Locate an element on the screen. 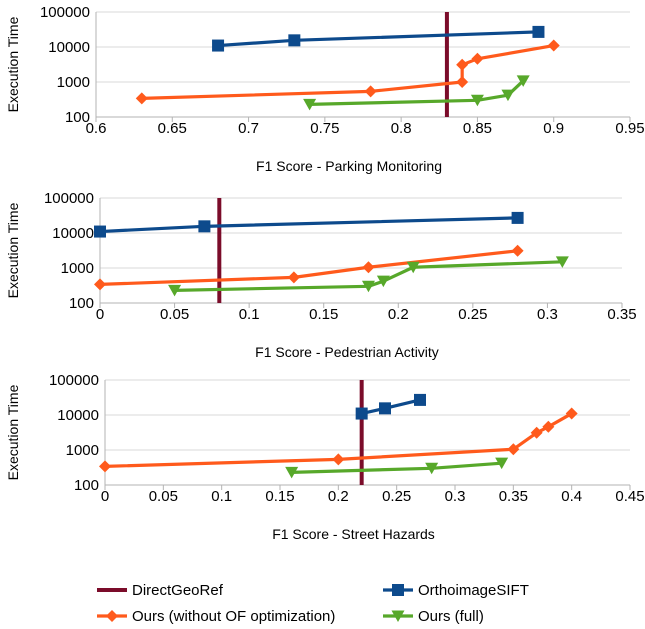 The height and width of the screenshot is (629, 645). x-tick-label: 0.7 is located at coordinates (248, 128).